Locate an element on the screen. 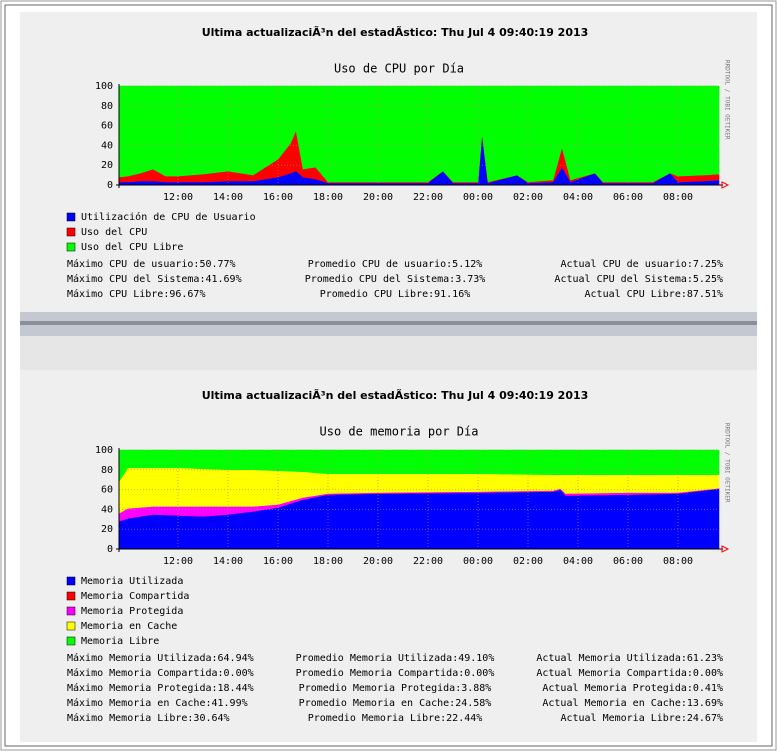  stat-text: Actual CPU Libre:87.51% is located at coordinates (654, 294).